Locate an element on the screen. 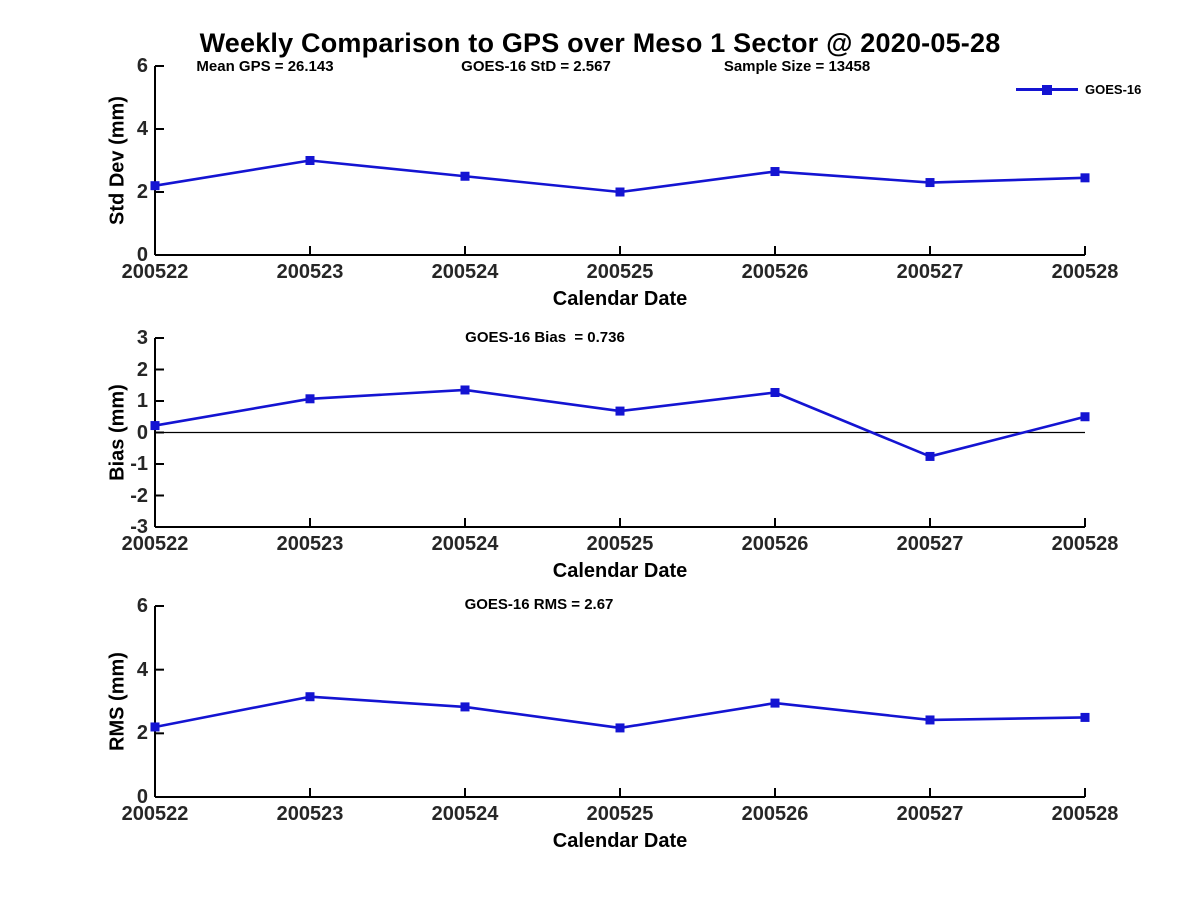 This screenshot has height=900, width=1200. annotation-goes16-rms: GOES-16 RMS = 2.67 is located at coordinates (539, 604).